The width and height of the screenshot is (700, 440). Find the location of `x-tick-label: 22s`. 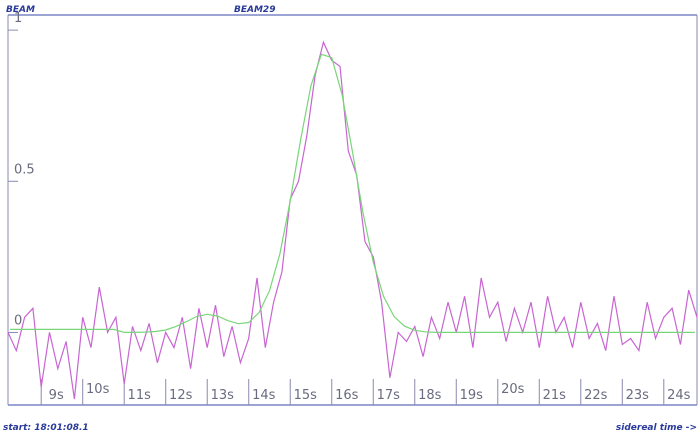

x-tick-label: 22s is located at coordinates (596, 395).